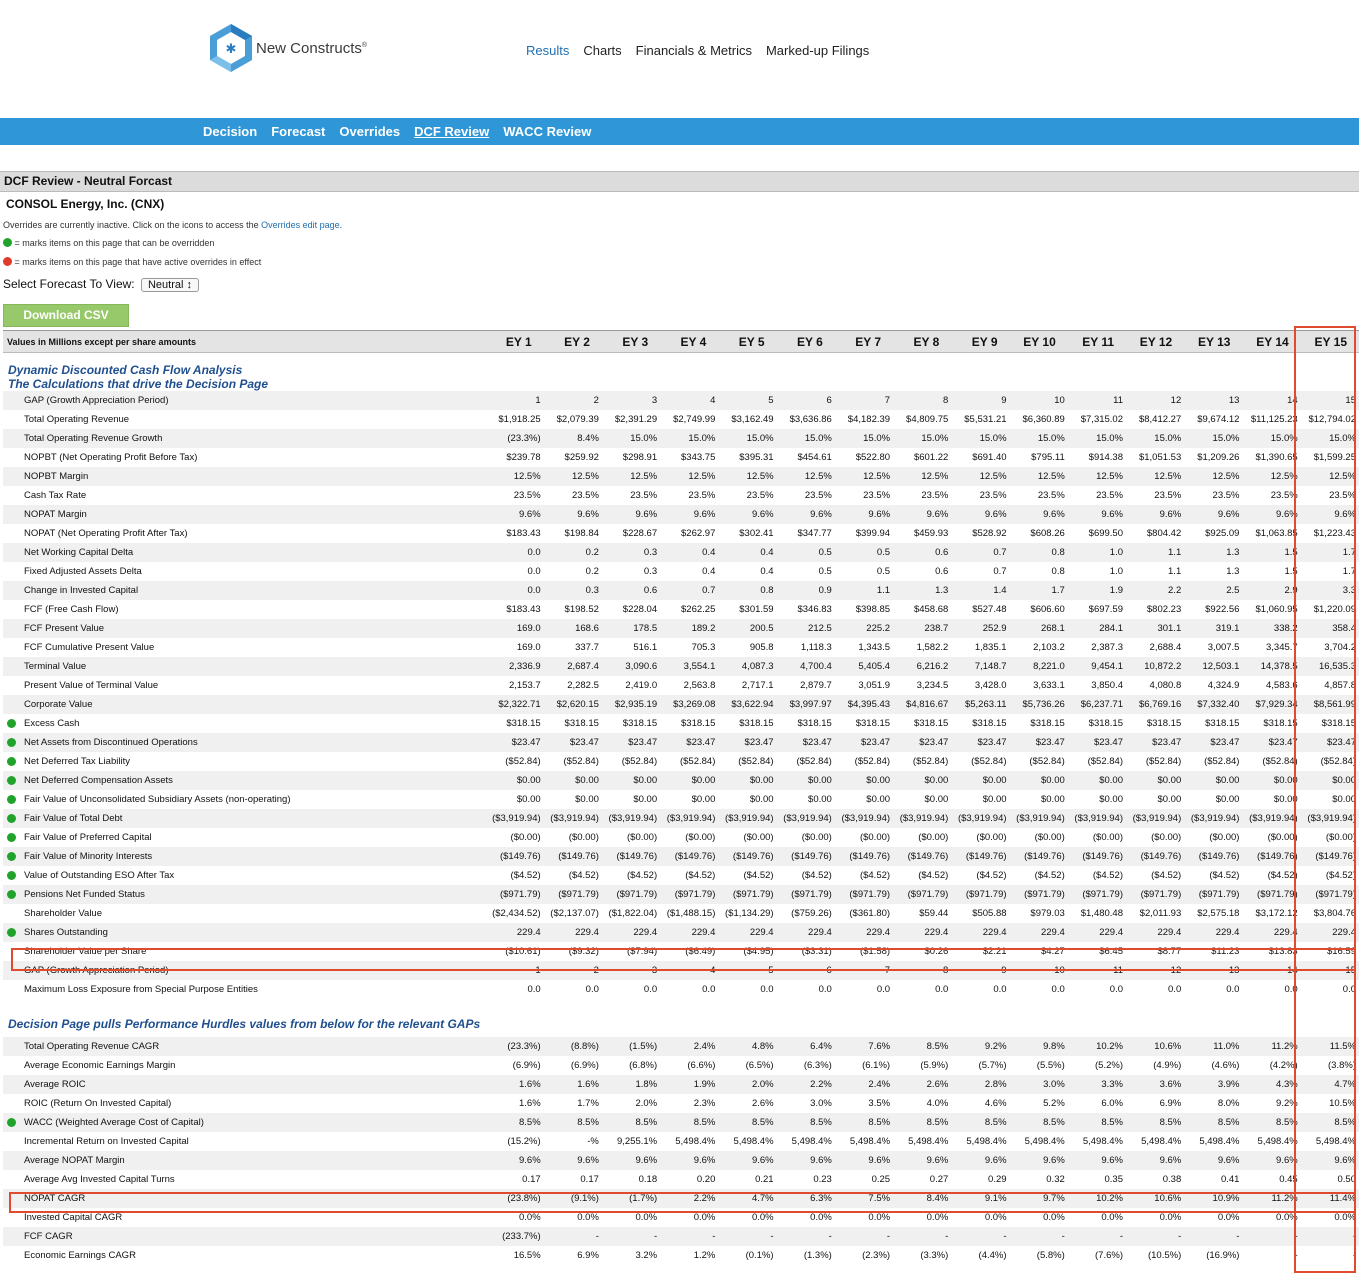 The height and width of the screenshot is (1277, 1359). Describe the element at coordinates (873, 533) in the screenshot. I see `cell-value: $399.94` at that location.